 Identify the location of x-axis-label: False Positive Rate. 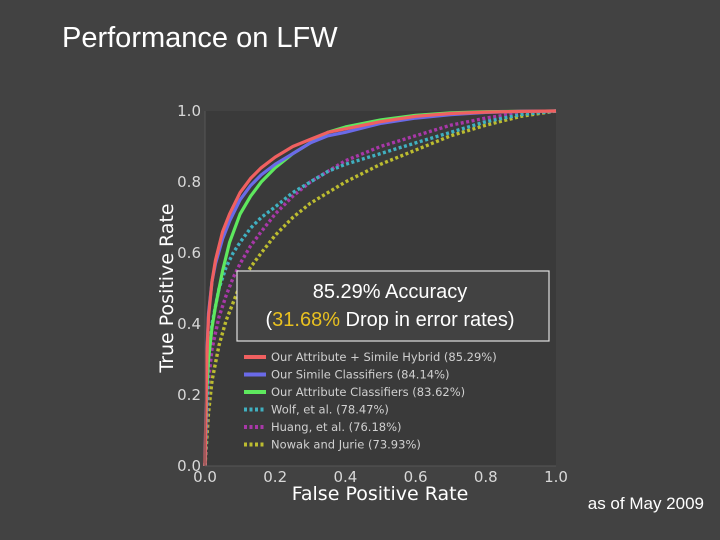
(380, 494).